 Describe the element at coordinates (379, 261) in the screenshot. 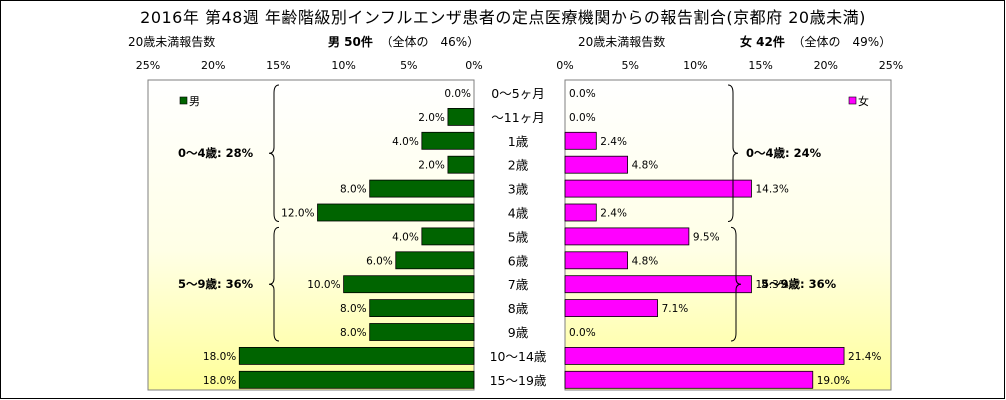

I see `male-value-label: 6.0%` at that location.